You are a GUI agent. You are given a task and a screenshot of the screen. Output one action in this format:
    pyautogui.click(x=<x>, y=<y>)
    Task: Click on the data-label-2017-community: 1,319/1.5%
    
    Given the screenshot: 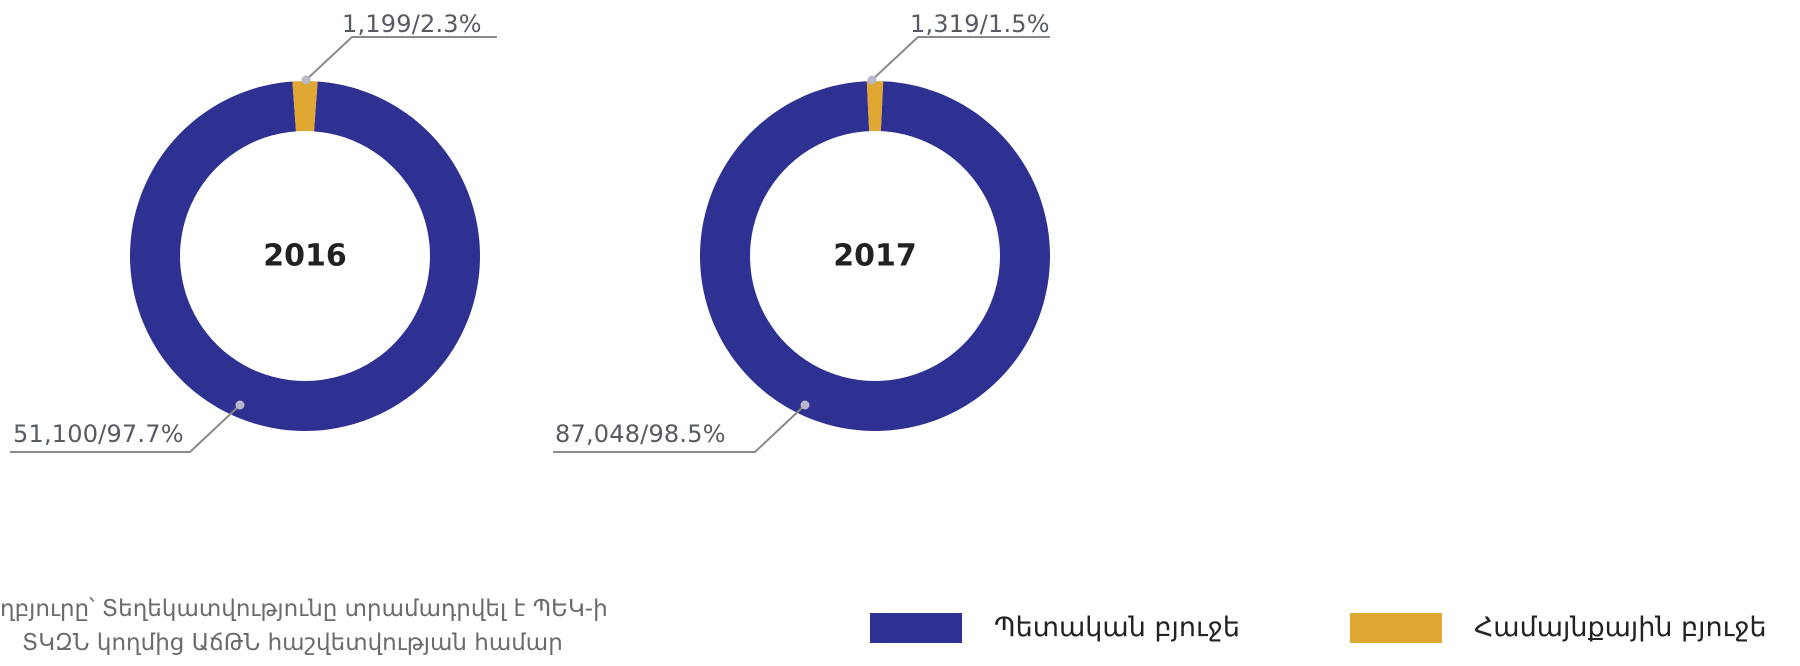 What is the action you would take?
    pyautogui.click(x=980, y=24)
    